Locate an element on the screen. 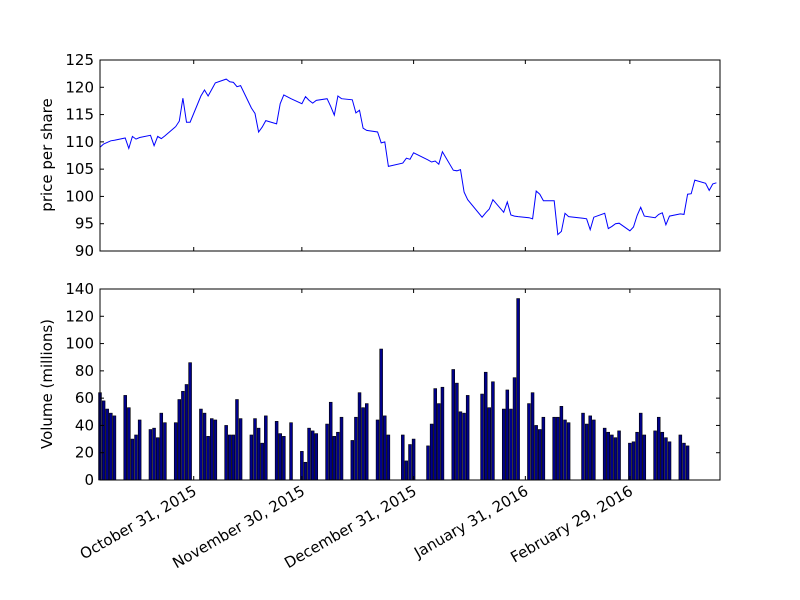 This screenshot has width=800, height=600. price-ytick-label: 100 is located at coordinates (79, 196).